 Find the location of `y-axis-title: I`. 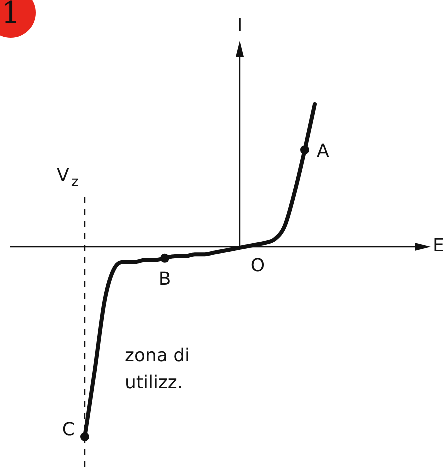

y-axis-title: I is located at coordinates (240, 26).